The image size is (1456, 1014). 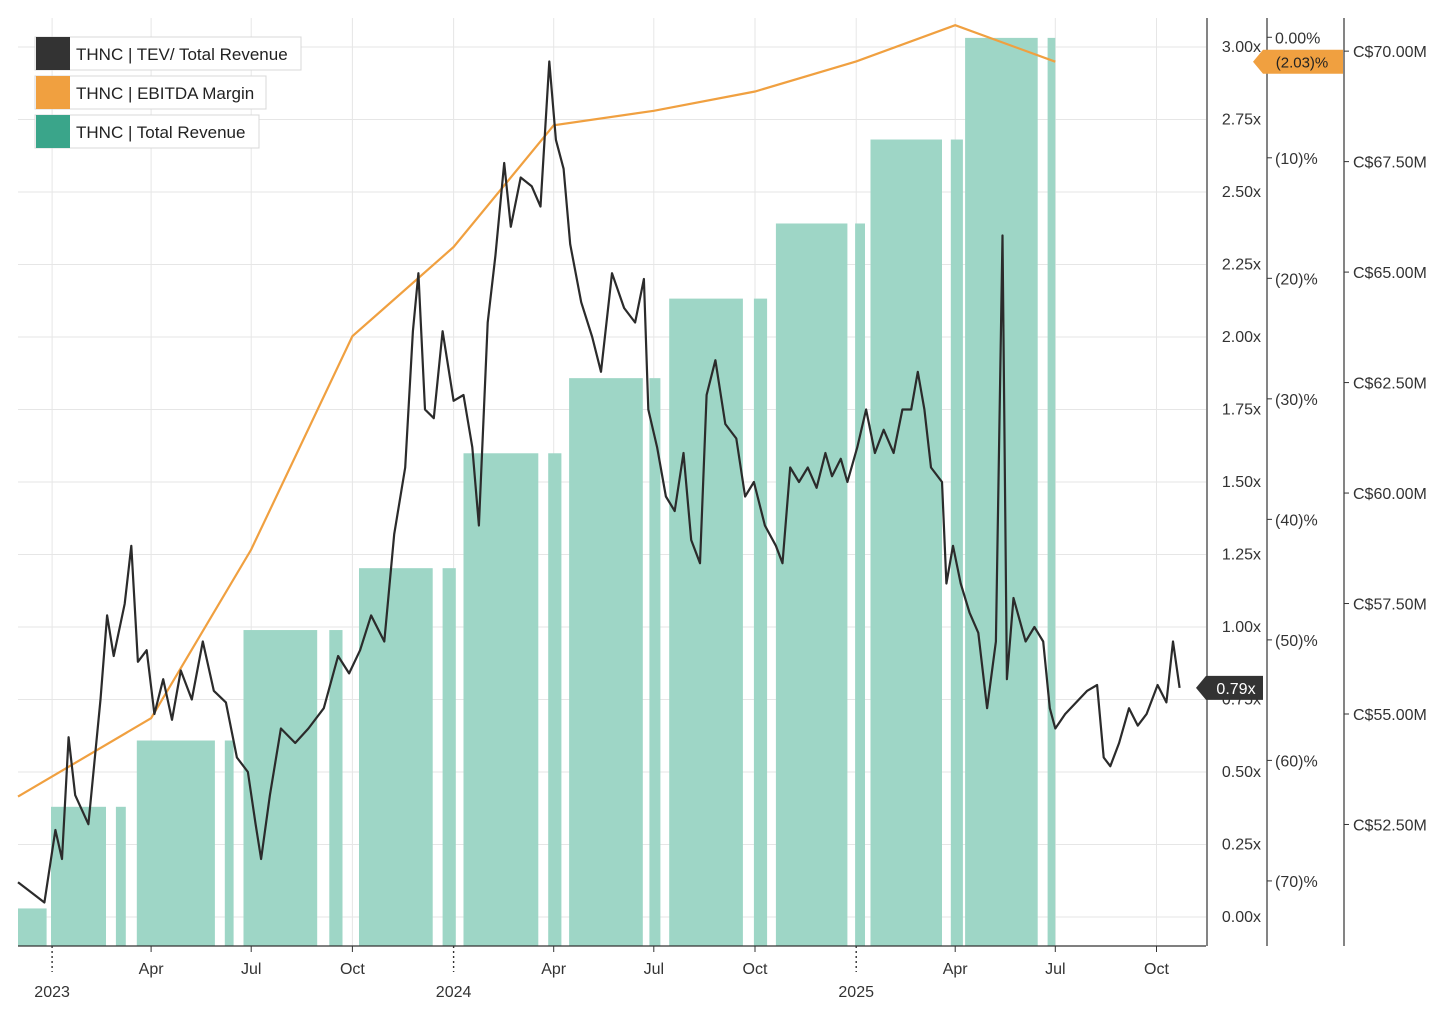 I want to click on tev-tick-label: 2.50x, so click(x=1241, y=192).